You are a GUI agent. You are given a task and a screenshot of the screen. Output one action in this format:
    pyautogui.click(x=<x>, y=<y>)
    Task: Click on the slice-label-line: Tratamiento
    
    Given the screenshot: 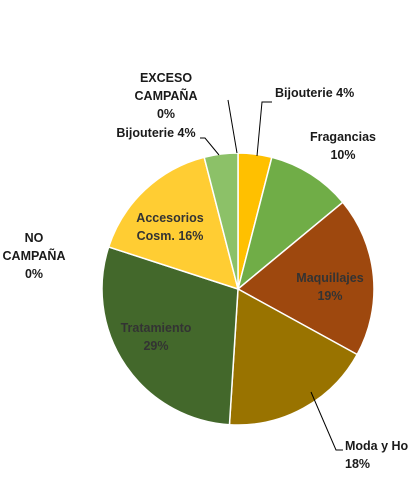 What is the action you would take?
    pyautogui.click(x=156, y=328)
    